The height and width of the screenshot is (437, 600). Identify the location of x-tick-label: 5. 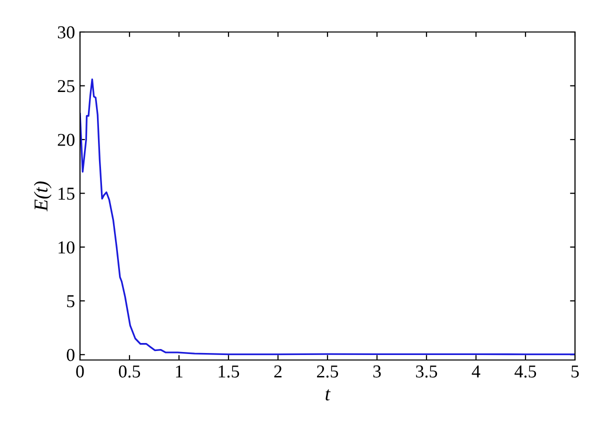
(575, 372).